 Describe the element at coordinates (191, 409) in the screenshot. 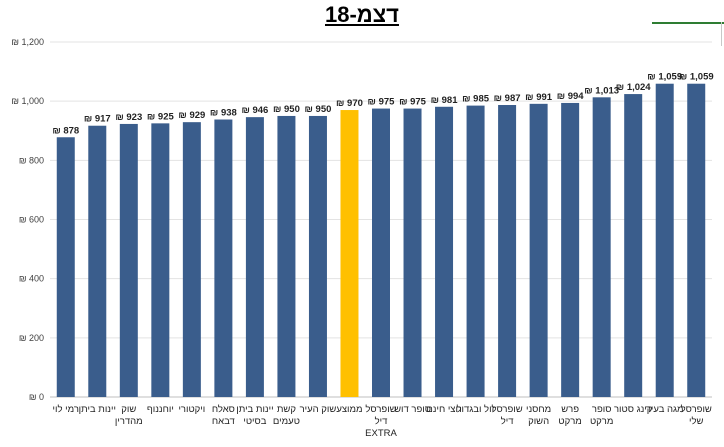

I see `category-label: ויקטורי` at that location.